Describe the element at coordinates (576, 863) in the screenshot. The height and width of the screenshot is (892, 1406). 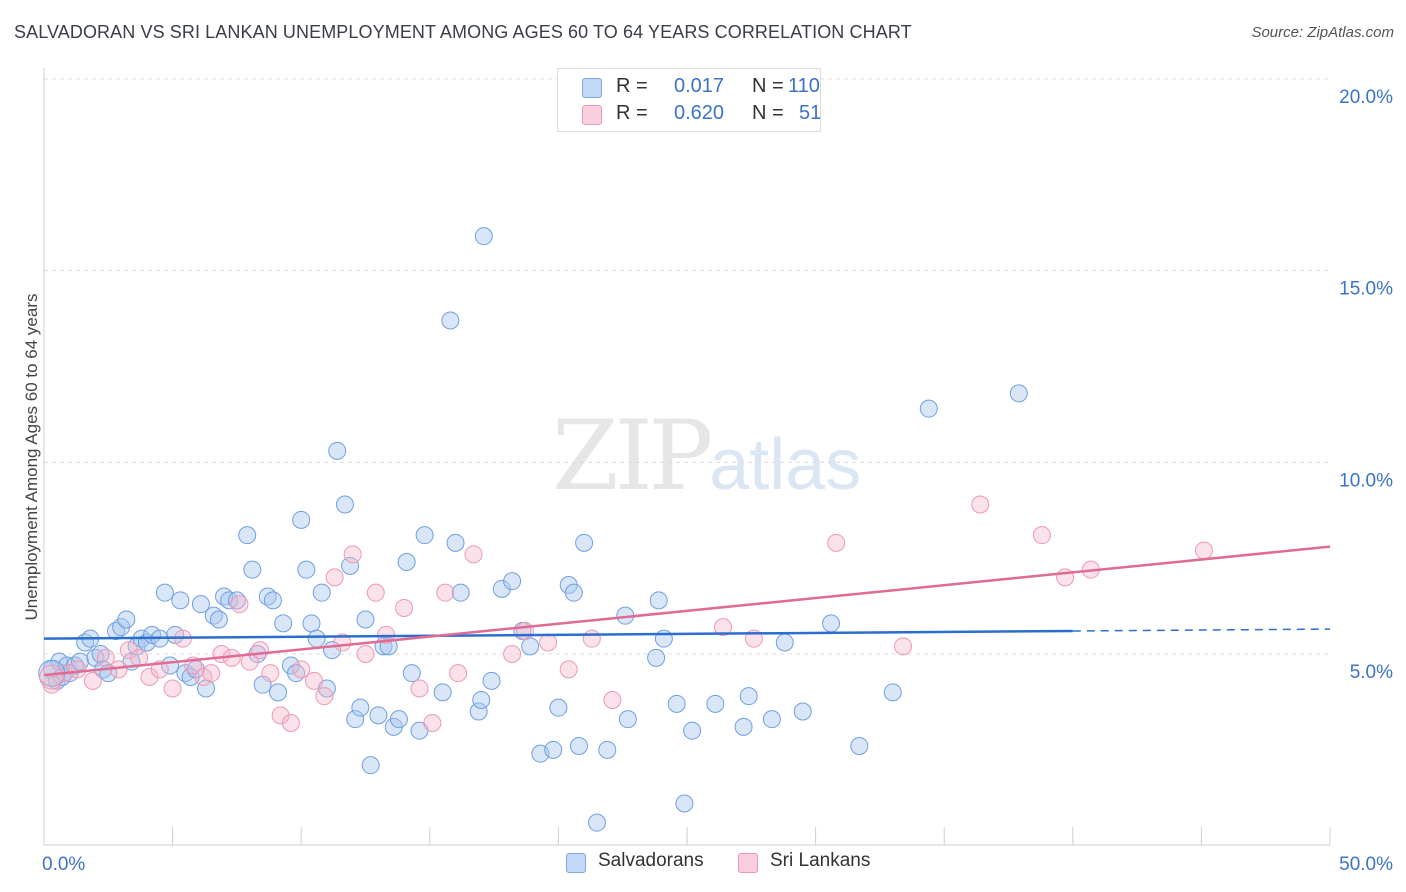
I see `legend-swatch-salvadorans` at that location.